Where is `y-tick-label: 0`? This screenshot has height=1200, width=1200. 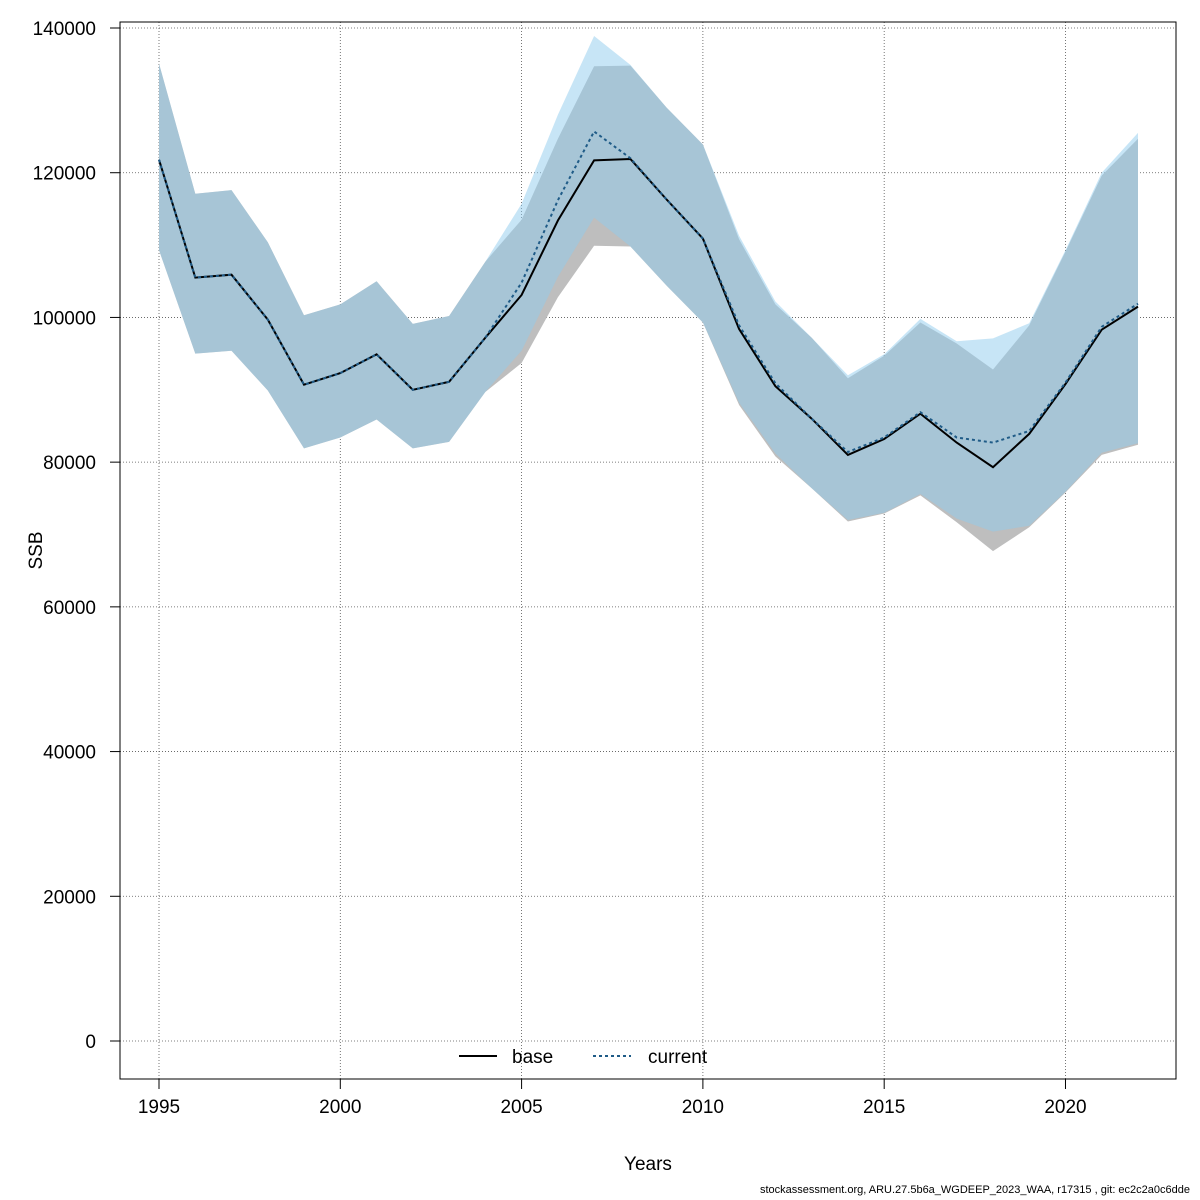 y-tick-label: 0 is located at coordinates (90, 1042).